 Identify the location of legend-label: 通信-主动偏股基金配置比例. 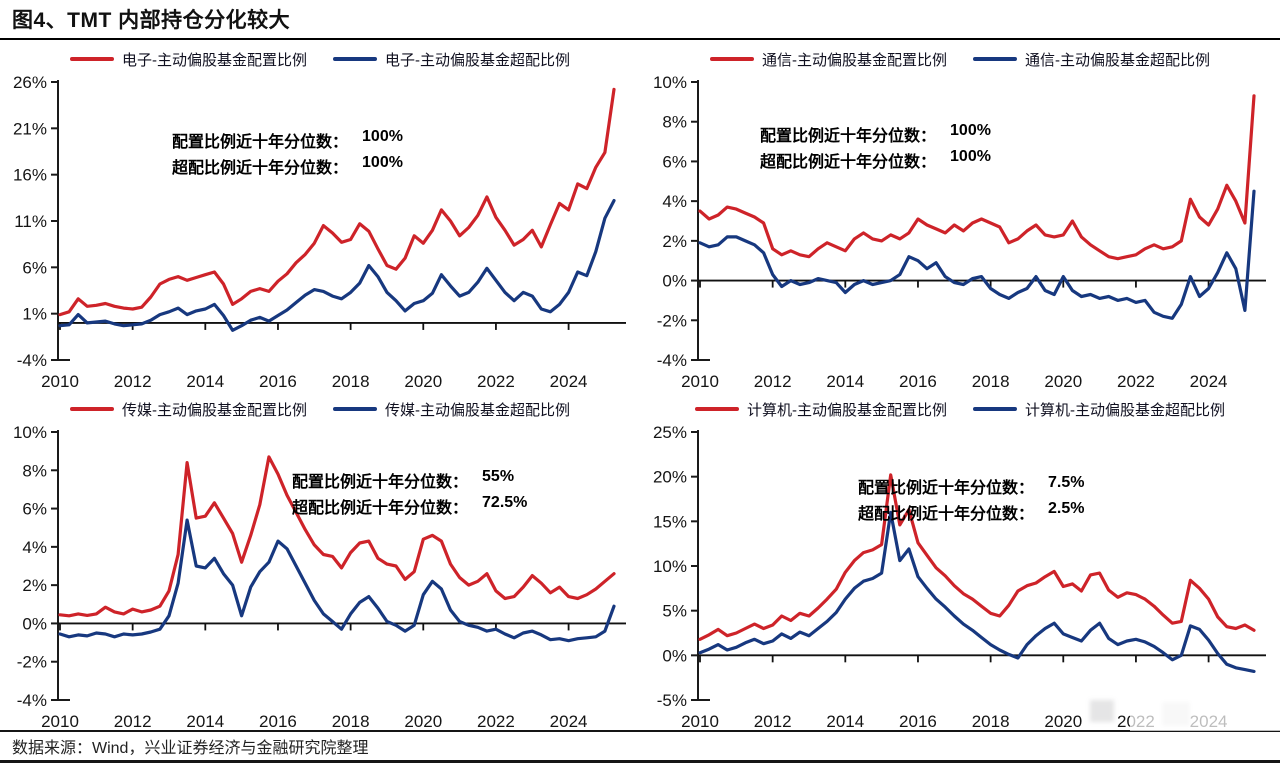
(854, 60).